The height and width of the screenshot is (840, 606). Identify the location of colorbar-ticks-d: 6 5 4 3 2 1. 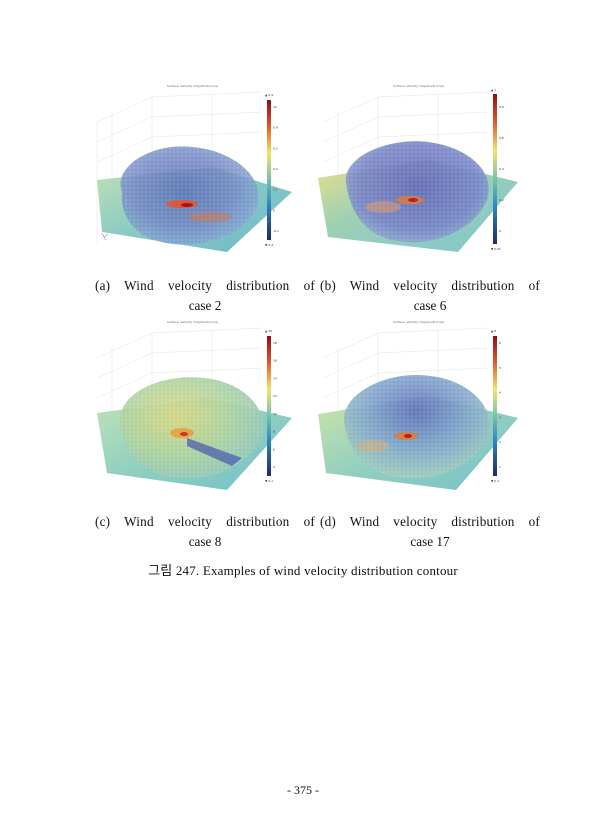
(500, 405).